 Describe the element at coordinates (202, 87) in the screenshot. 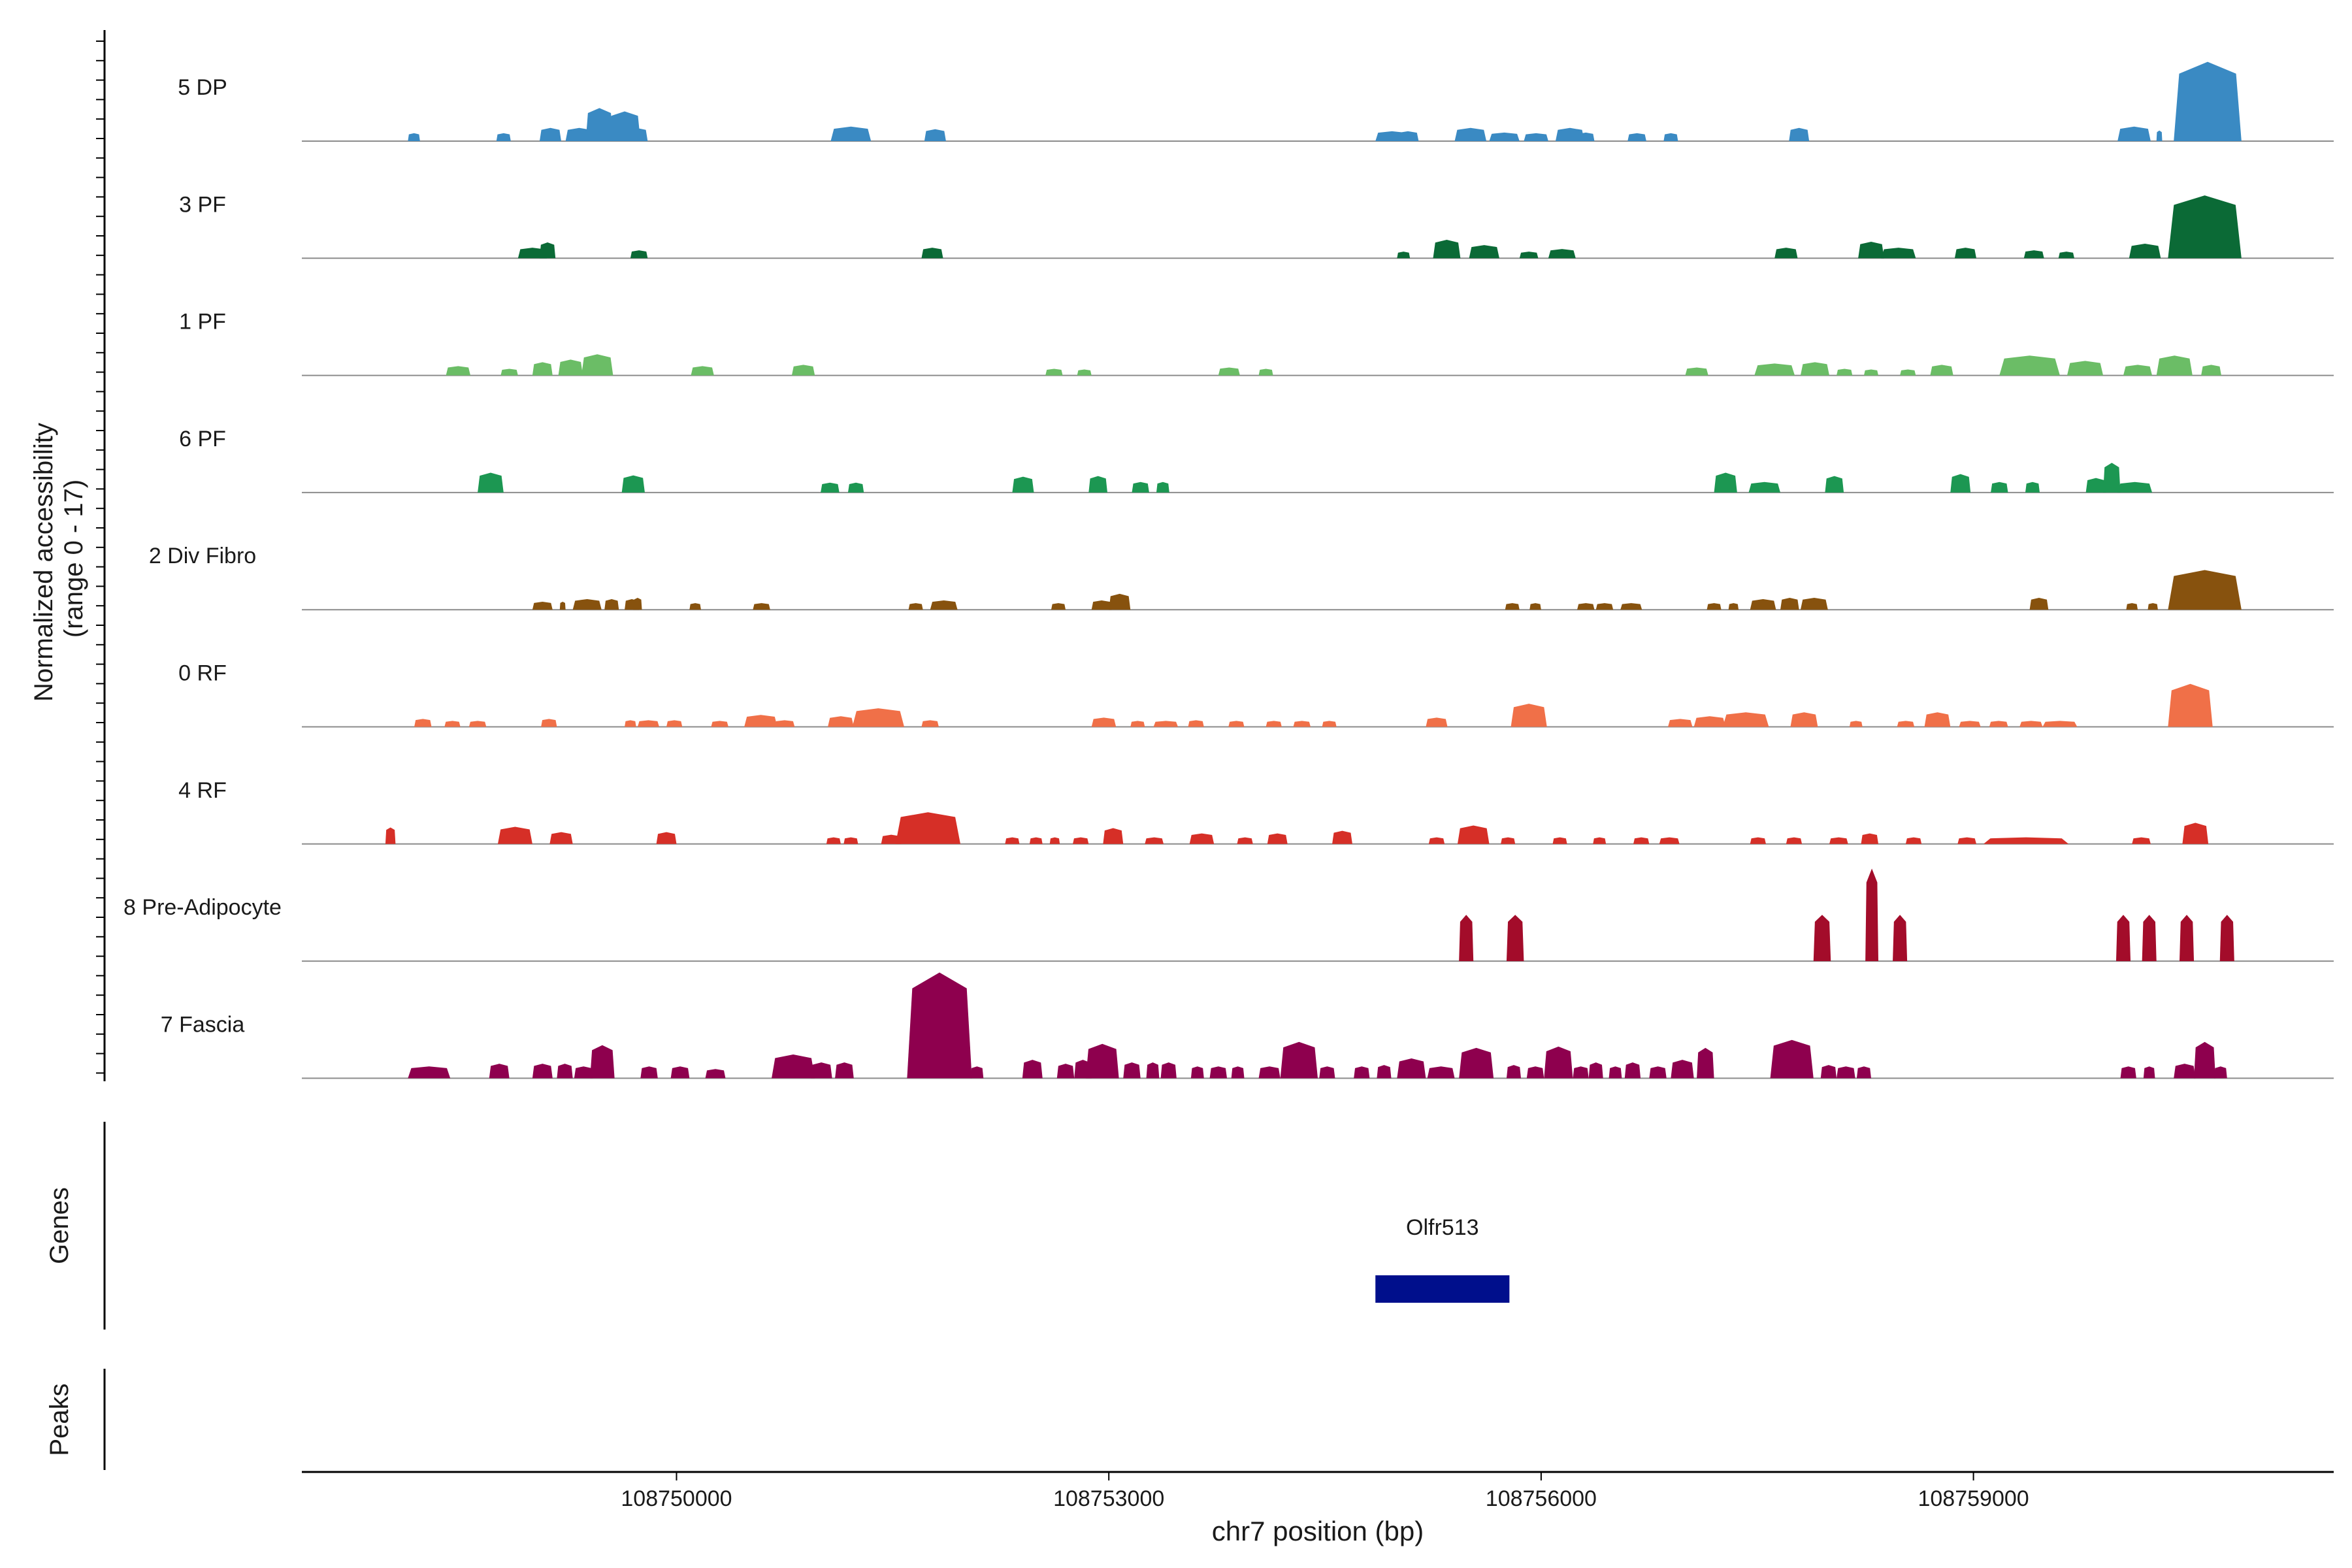

I see `track-label: 5 DP` at that location.